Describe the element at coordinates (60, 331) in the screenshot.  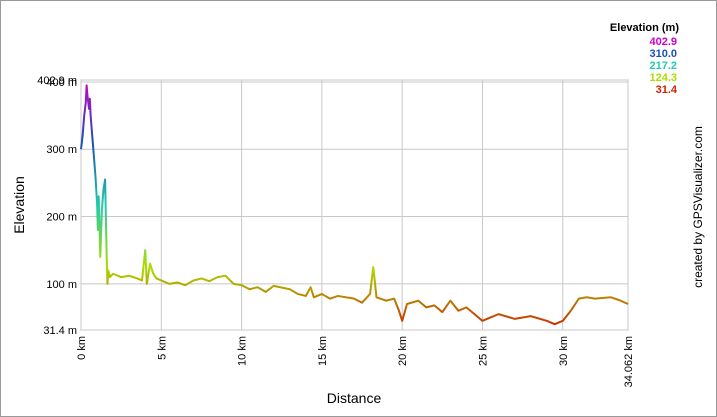
I see `y-tick-label: 31.4 m` at that location.